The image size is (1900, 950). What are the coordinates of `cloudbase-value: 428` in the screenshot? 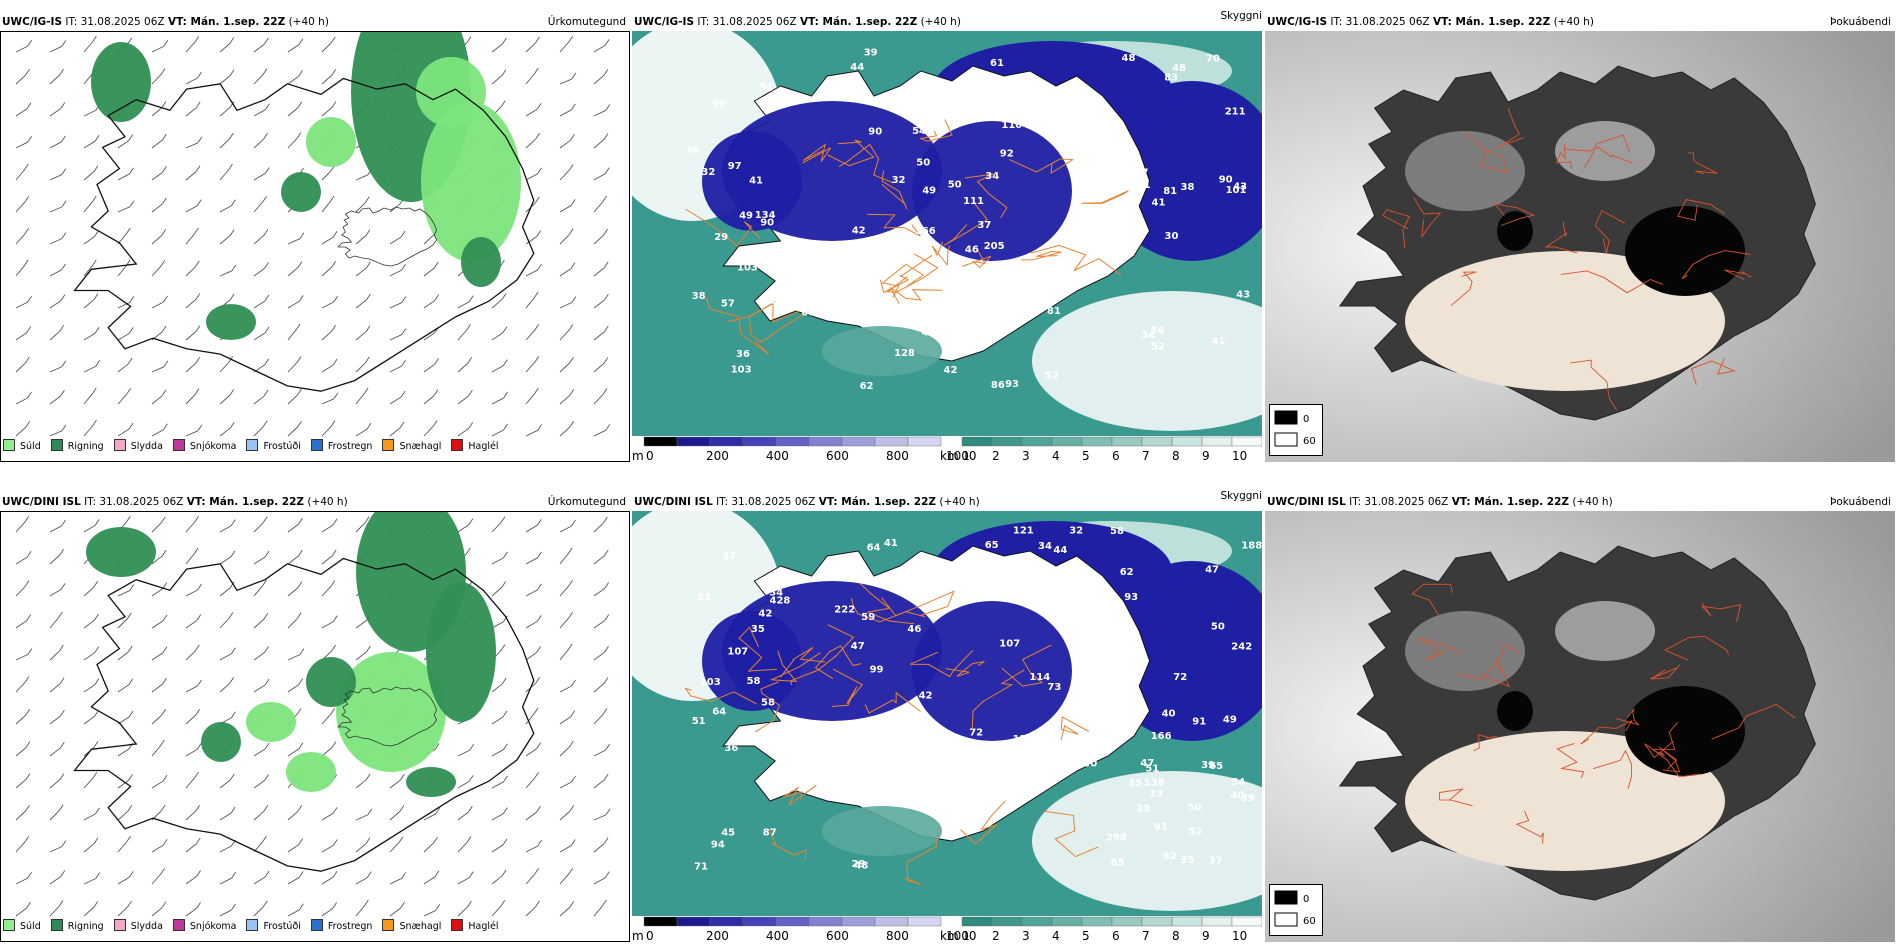 It's located at (780, 601).